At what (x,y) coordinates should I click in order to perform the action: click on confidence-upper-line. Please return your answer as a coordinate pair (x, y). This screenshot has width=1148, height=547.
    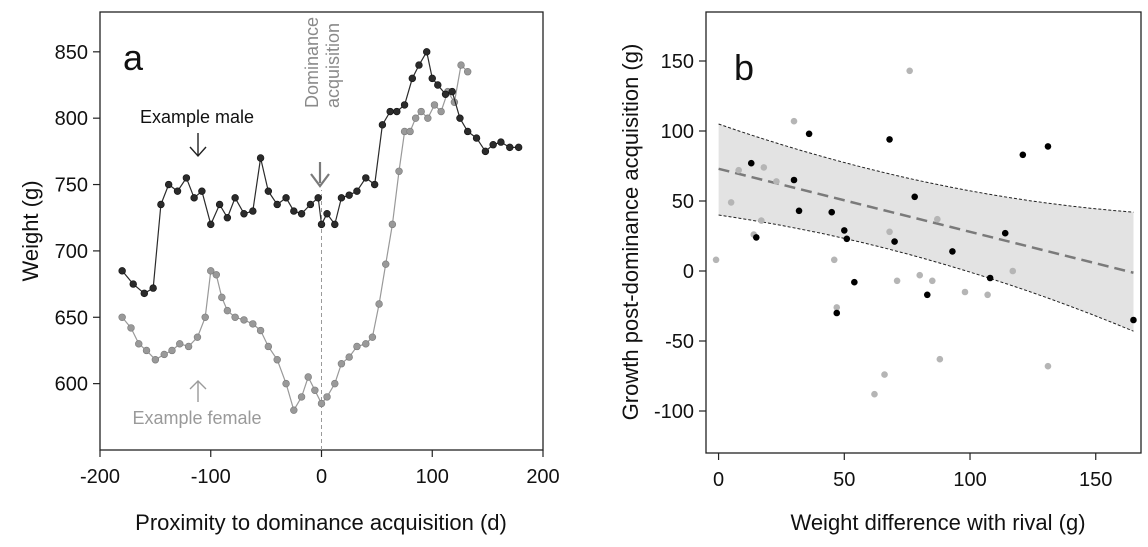
    Looking at the image, I should click on (926, 168).